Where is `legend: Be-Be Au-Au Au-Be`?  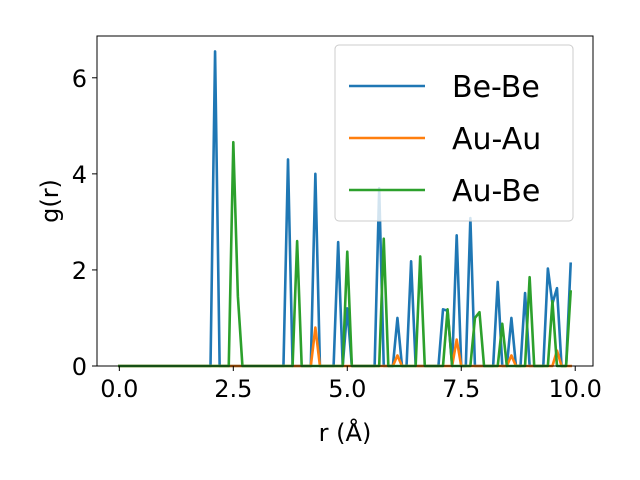
legend: Be-Be Au-Au Au-Be is located at coordinates (454, 133).